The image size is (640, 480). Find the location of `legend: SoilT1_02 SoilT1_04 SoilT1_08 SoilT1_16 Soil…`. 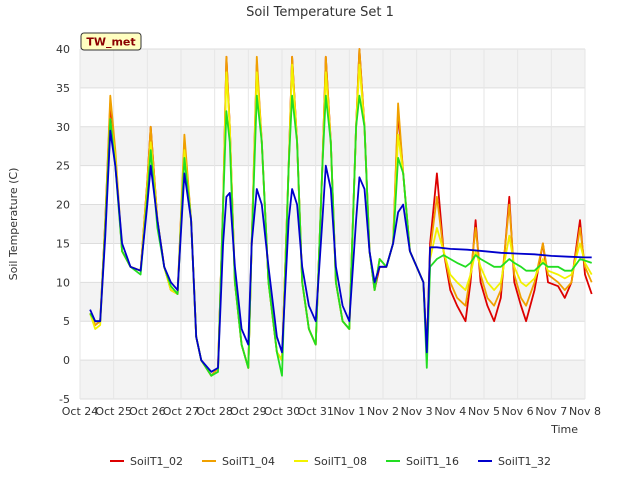

legend: SoilT1_02 SoilT1_04 SoilT1_08 SoilT1_16 Soil… is located at coordinates (330, 461).